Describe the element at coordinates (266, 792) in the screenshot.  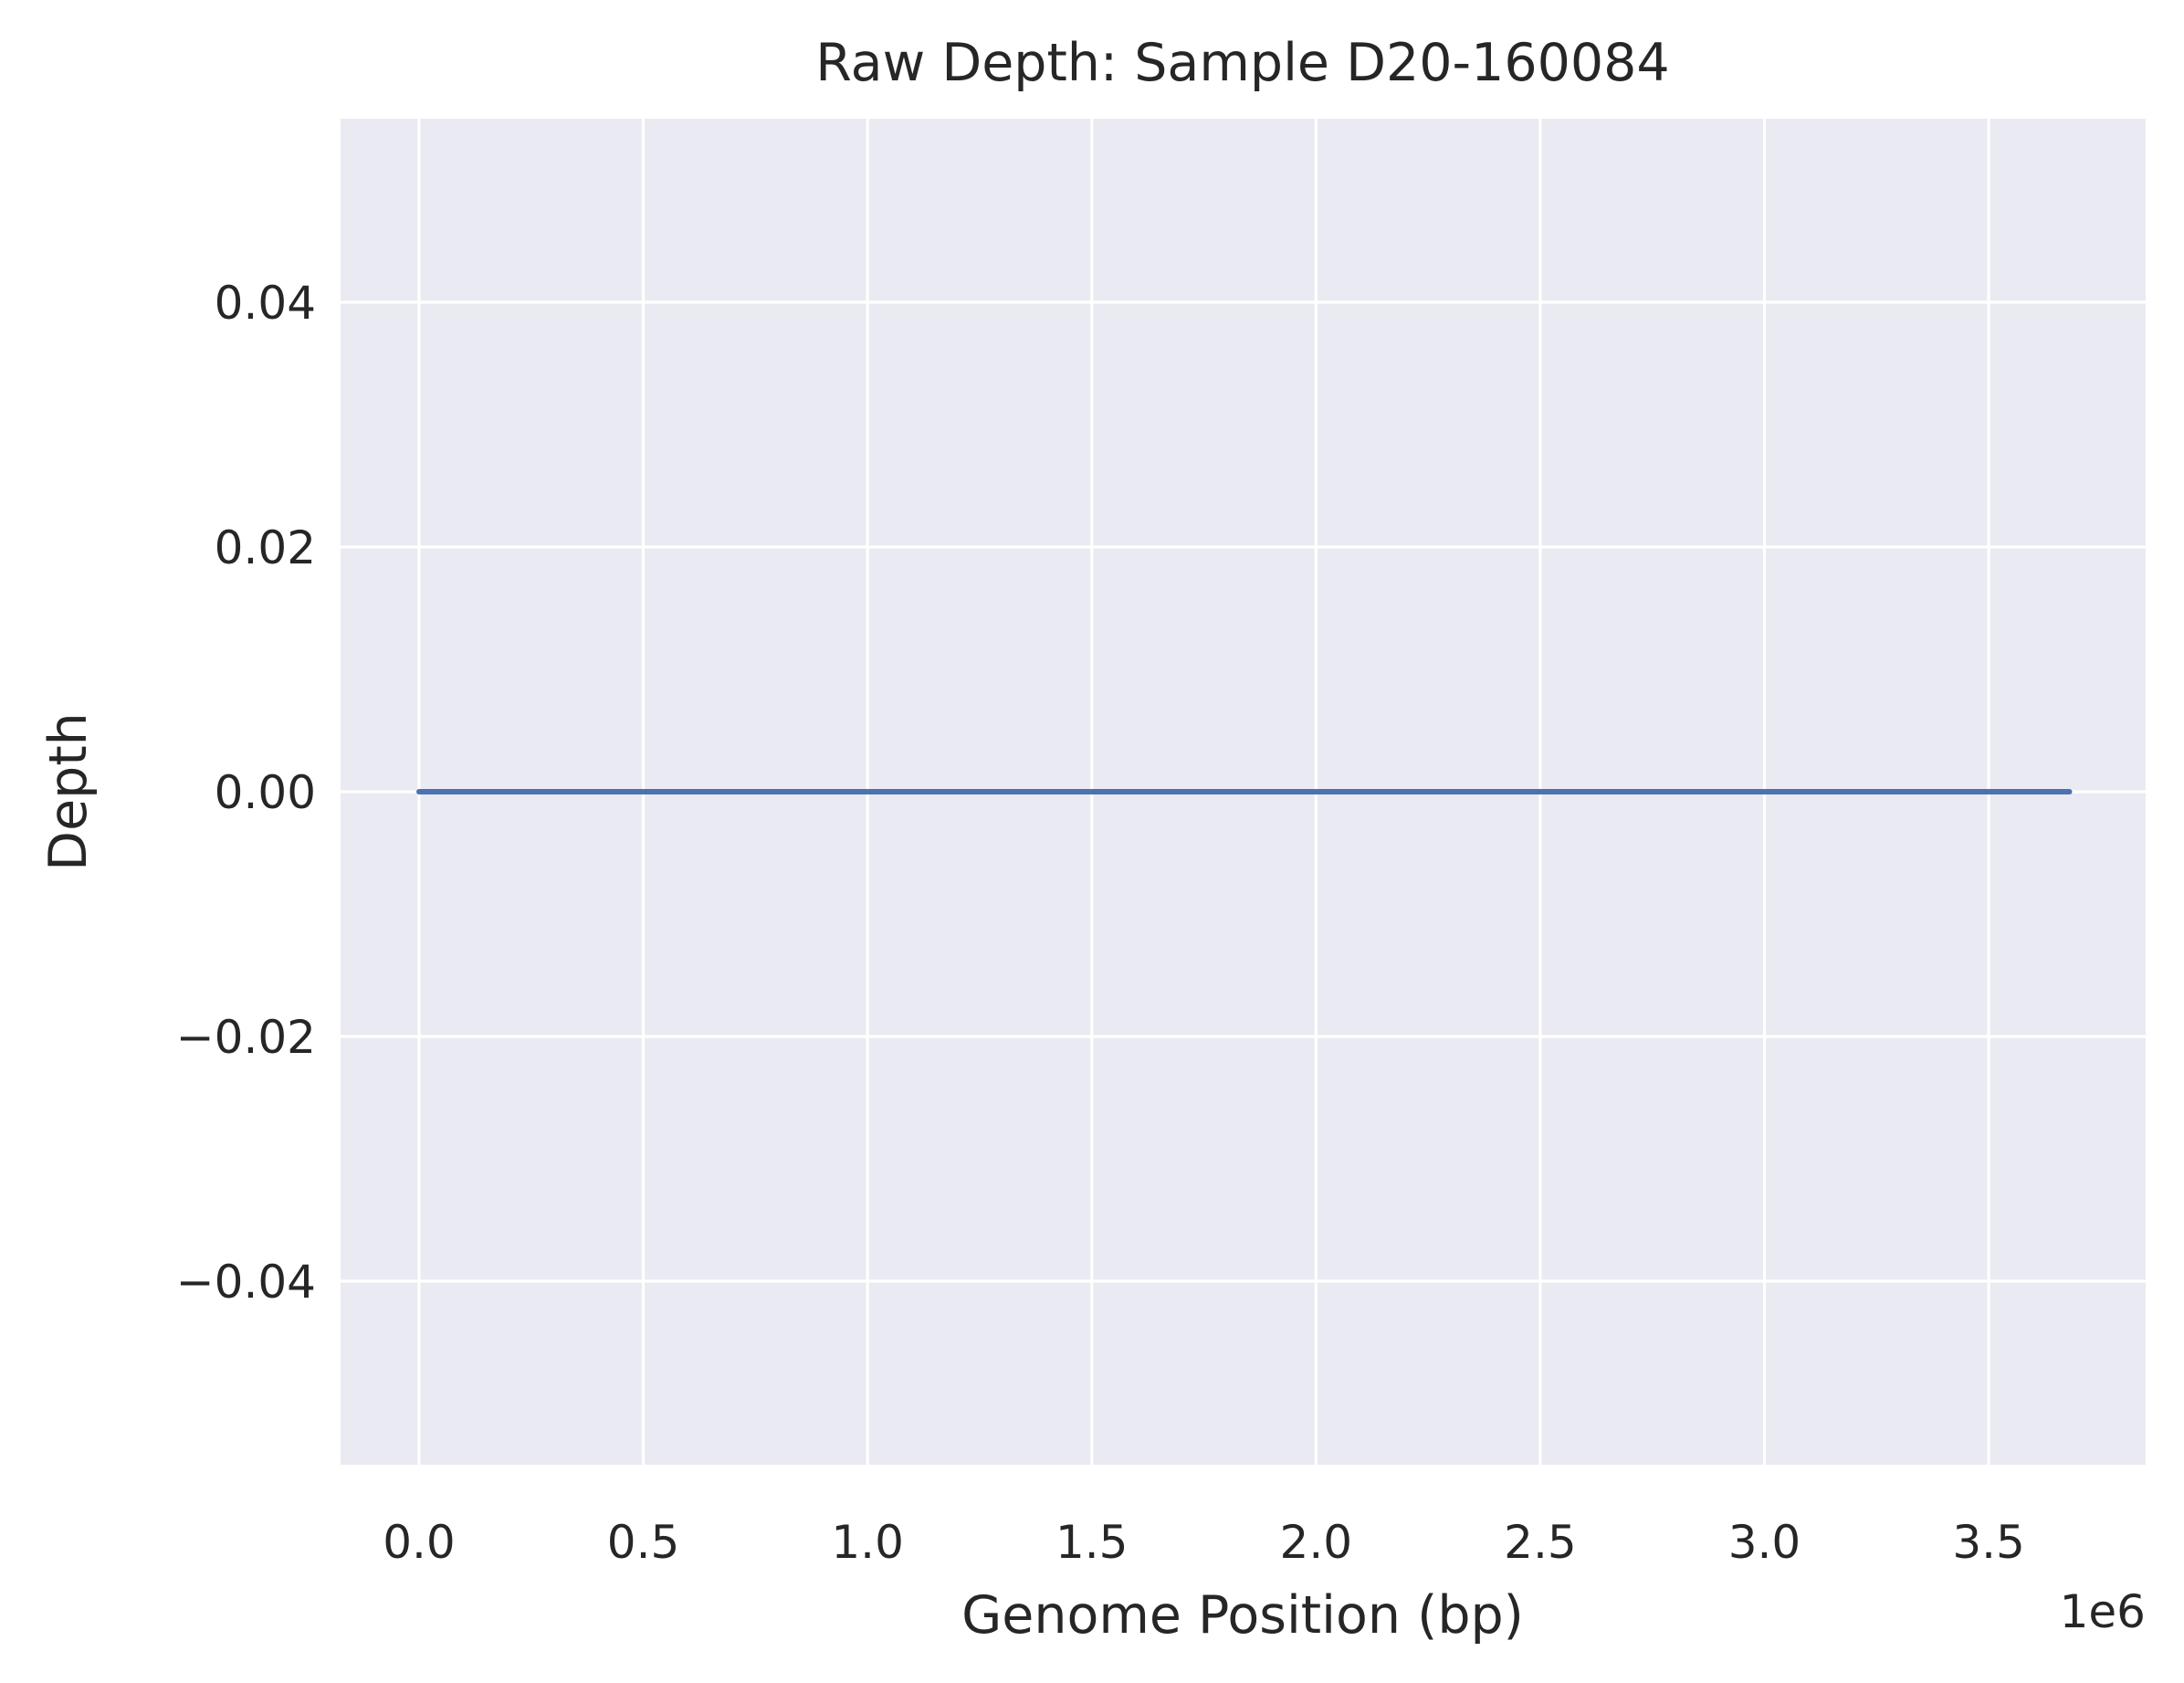
I see `y-tick-label: 0.00` at that location.